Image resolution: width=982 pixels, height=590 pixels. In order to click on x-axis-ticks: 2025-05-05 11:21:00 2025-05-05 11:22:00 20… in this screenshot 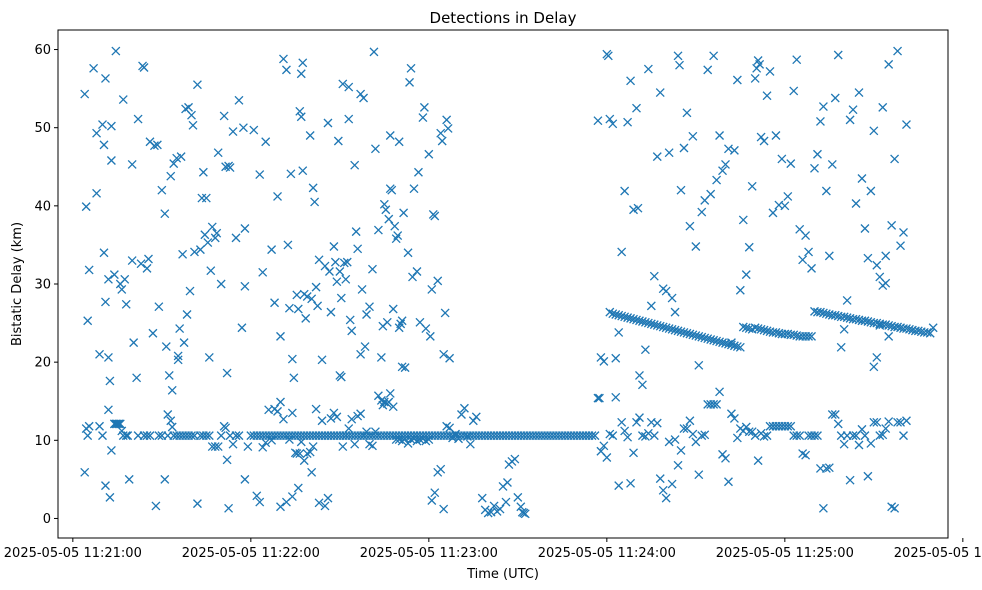, I will do `click(493, 549)`.